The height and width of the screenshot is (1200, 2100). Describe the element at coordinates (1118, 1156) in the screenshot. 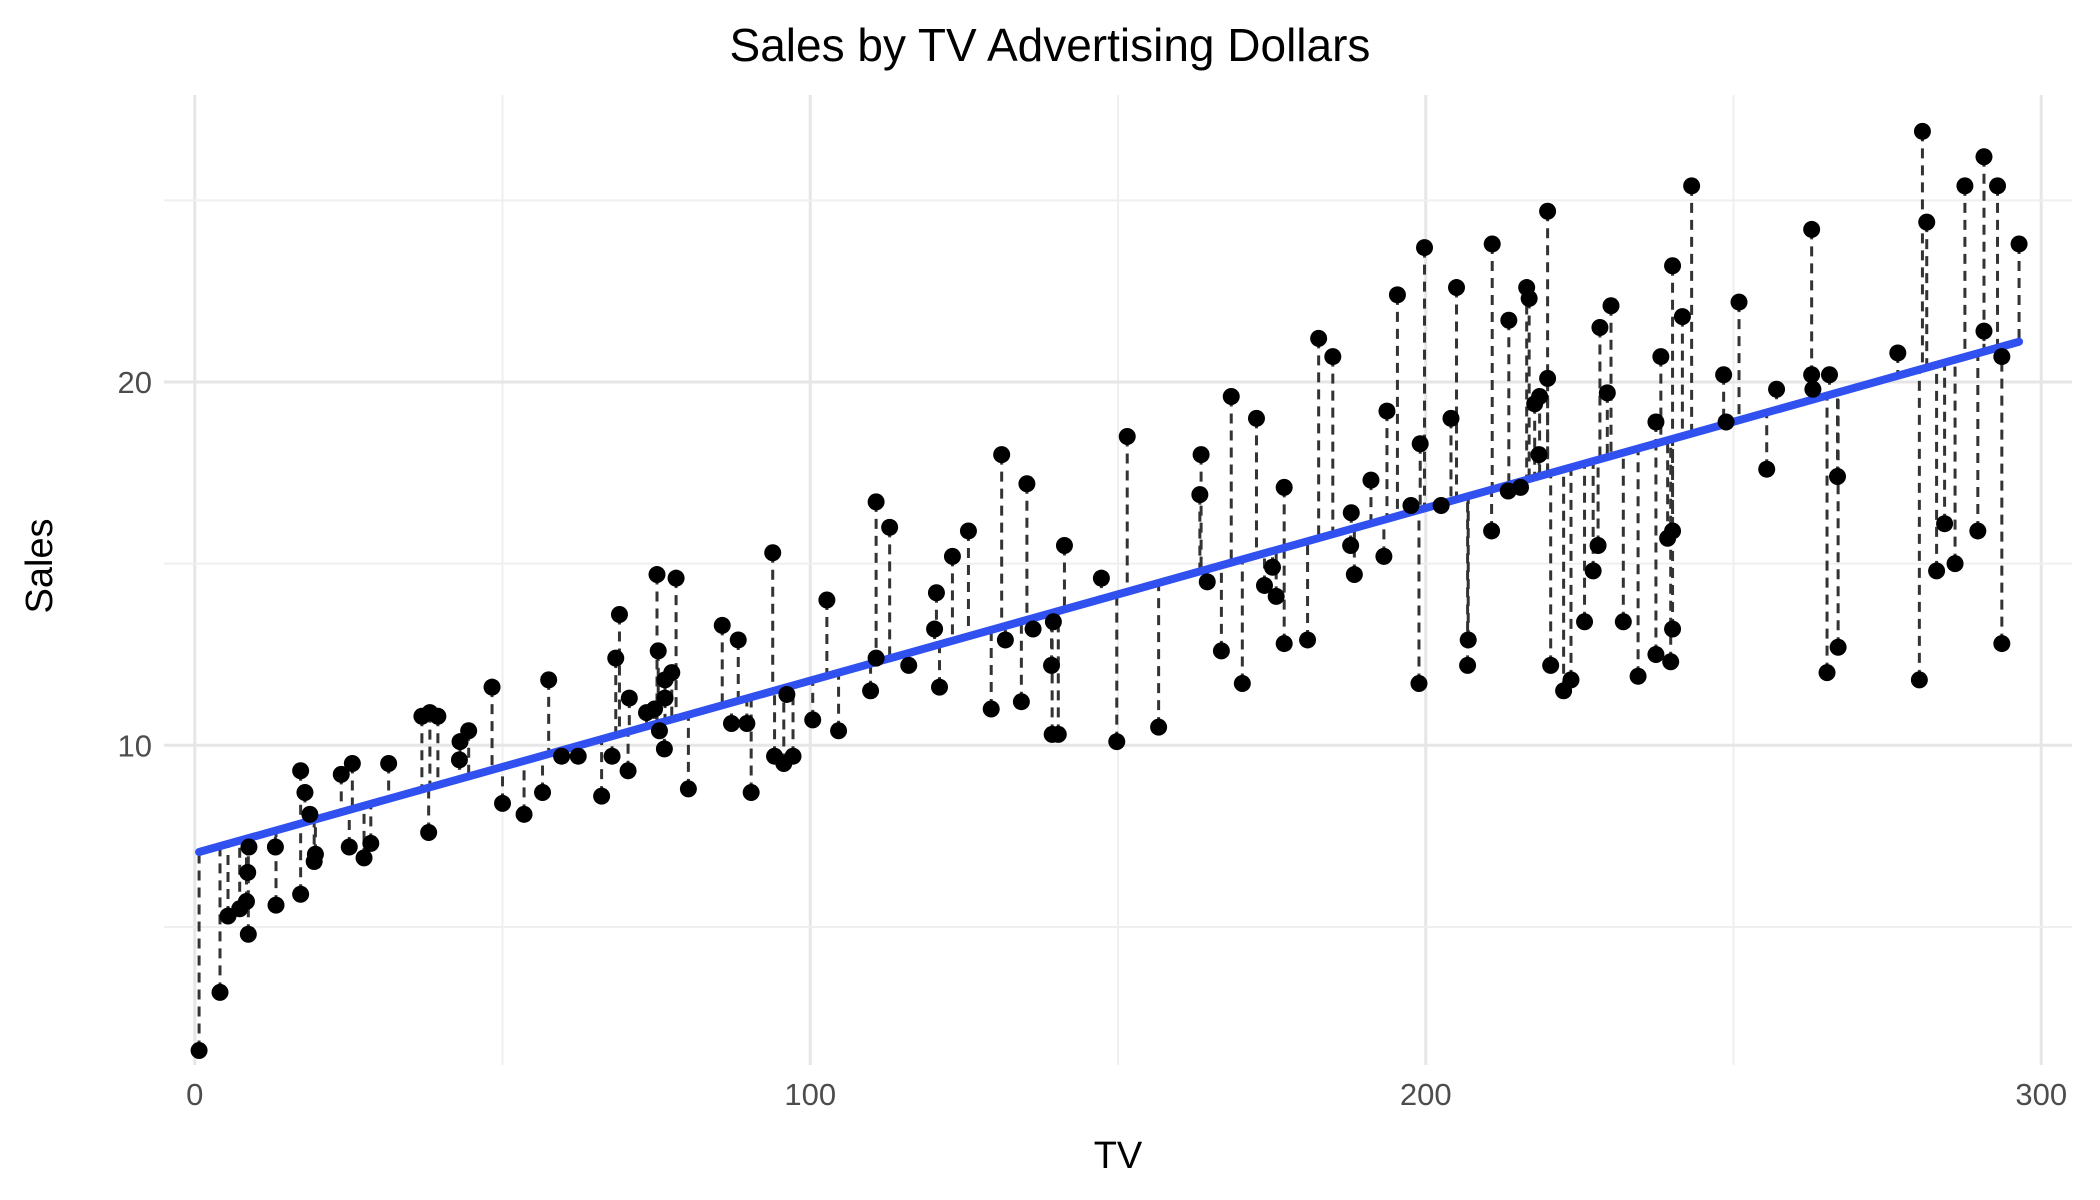

I see `x-axis-title: TV` at that location.